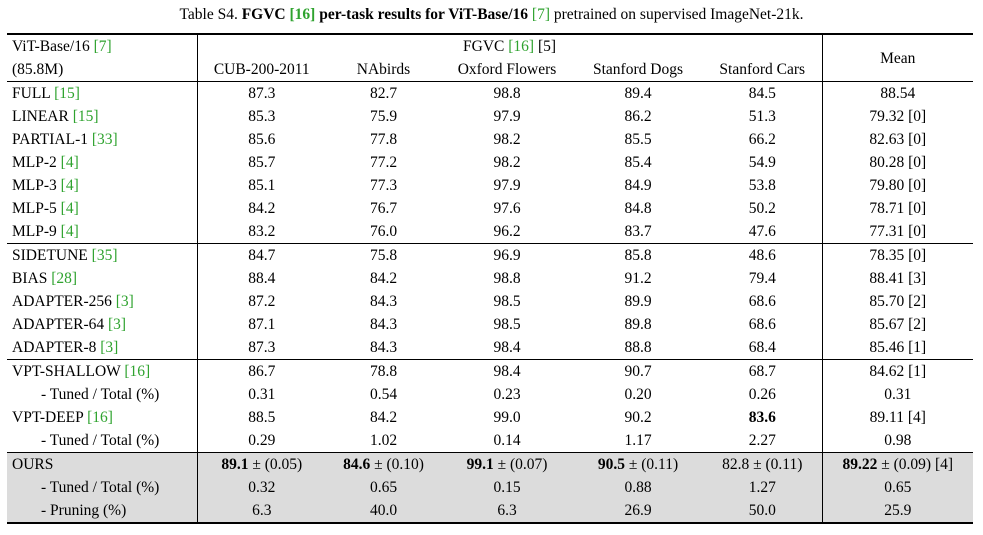  I want to click on cell: 77.3, so click(383, 185).